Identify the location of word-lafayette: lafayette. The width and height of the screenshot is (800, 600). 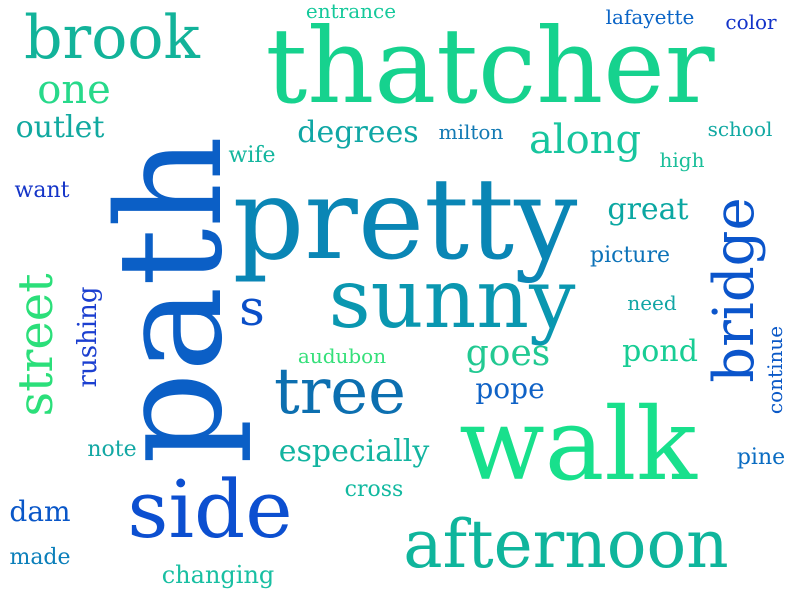
(650, 17).